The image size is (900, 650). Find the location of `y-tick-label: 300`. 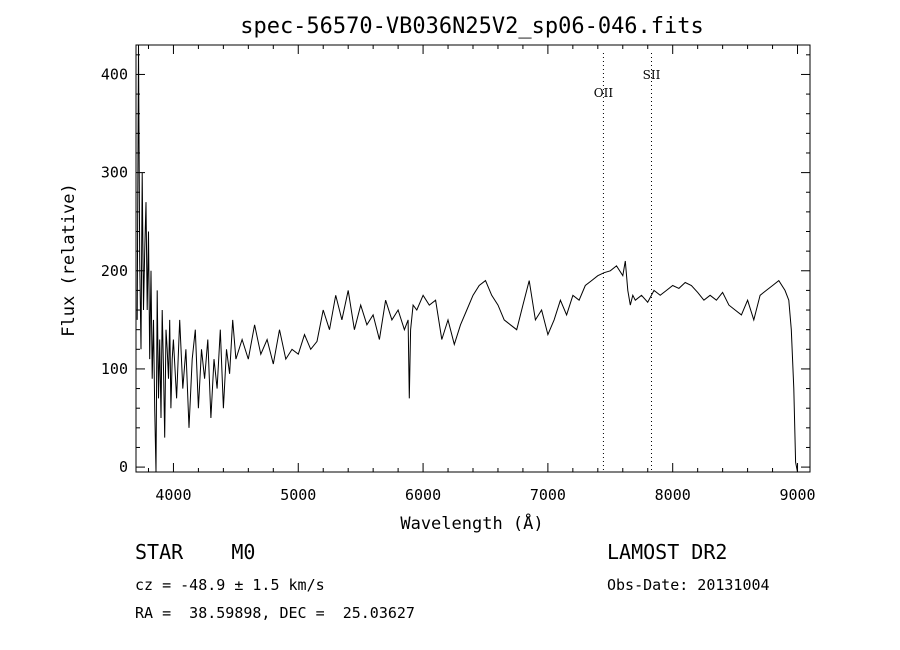

y-tick-label: 300 is located at coordinates (114, 173).